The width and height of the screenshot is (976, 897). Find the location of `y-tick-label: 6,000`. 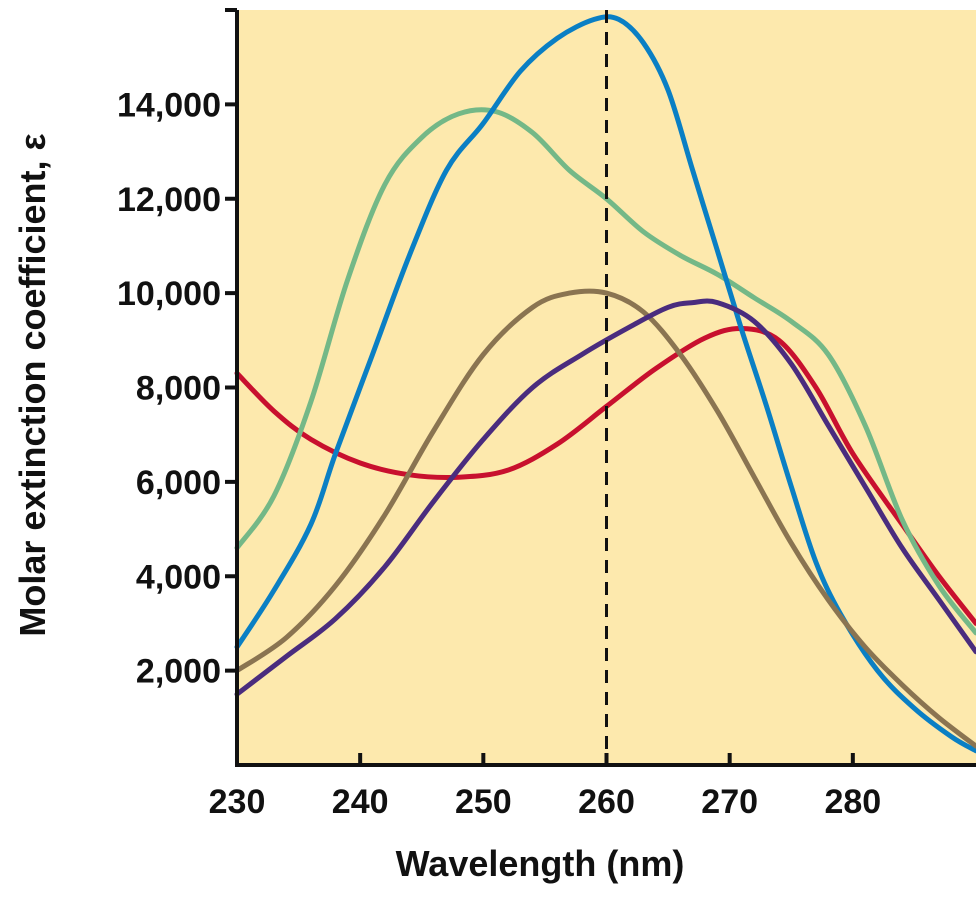

y-tick-label: 6,000 is located at coordinates (178, 483).